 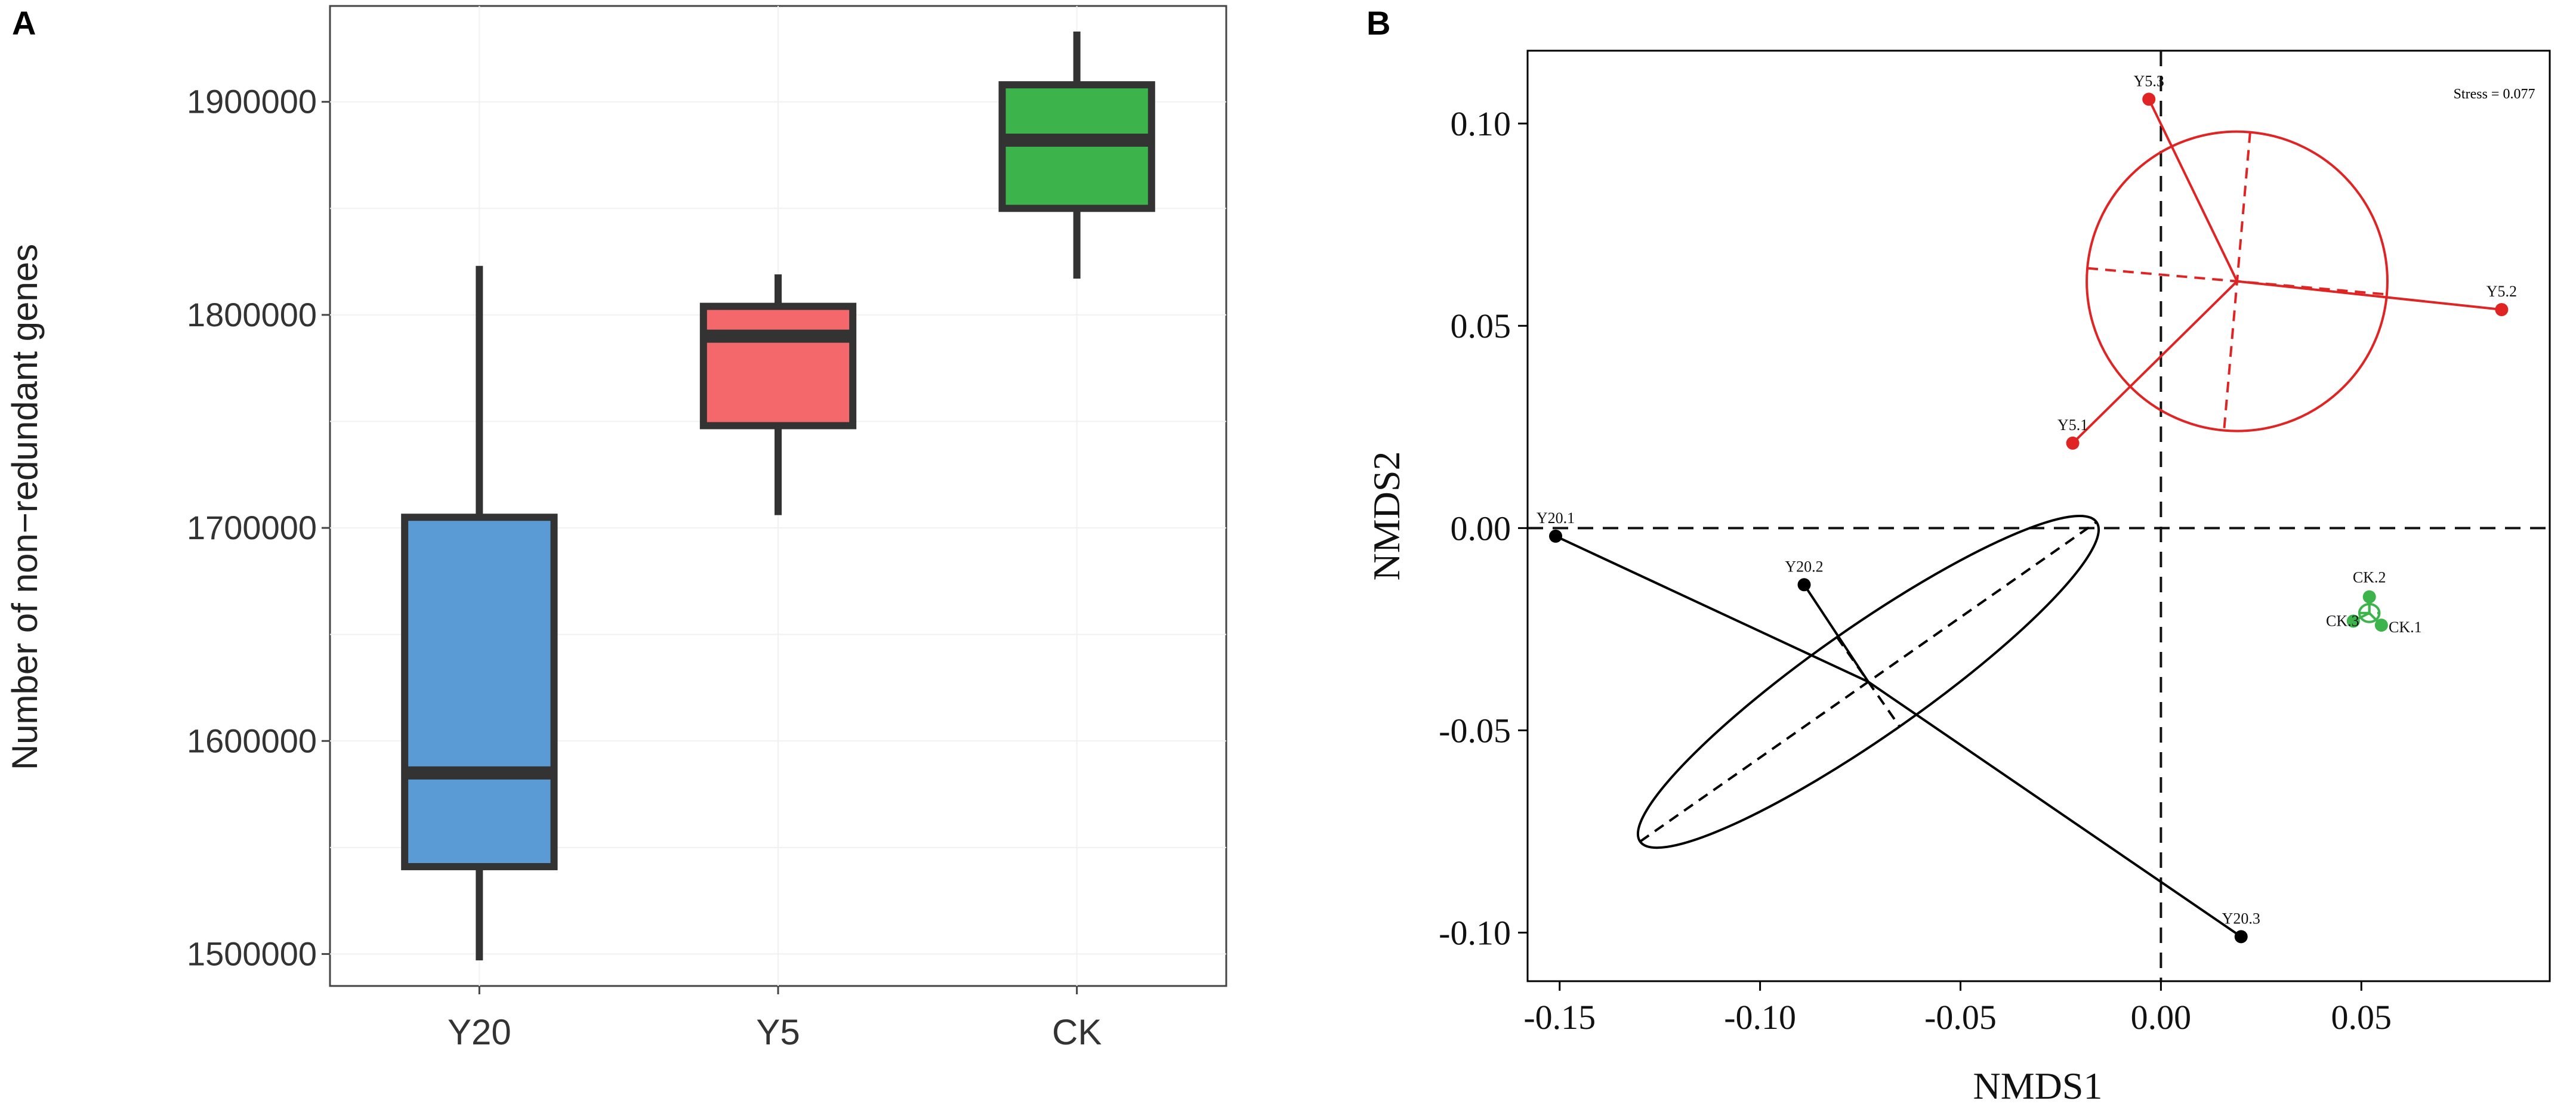 What do you see at coordinates (778, 1032) in the screenshot?
I see `x-tick-label: Y5` at bounding box center [778, 1032].